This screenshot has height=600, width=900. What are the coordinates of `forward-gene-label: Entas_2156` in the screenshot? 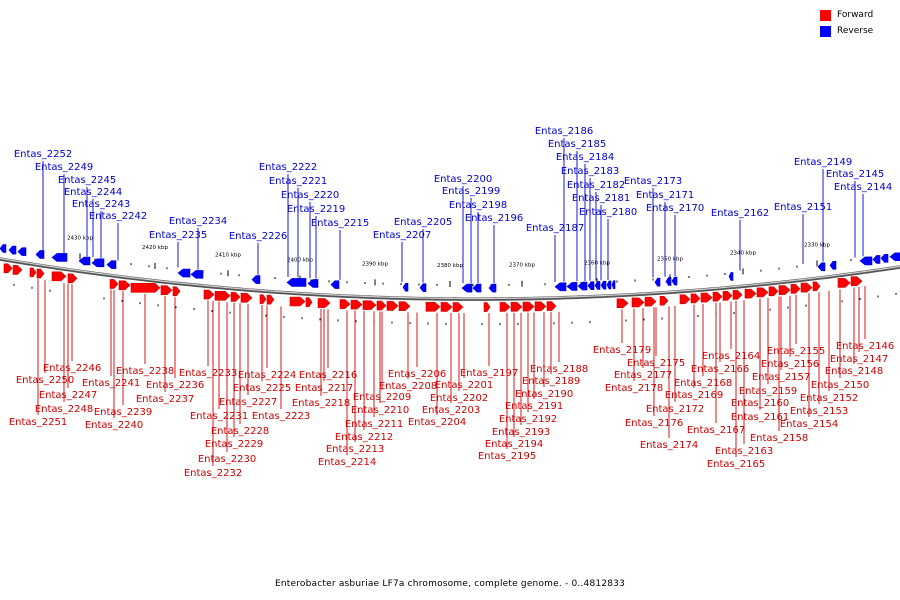 It's located at (790, 364).